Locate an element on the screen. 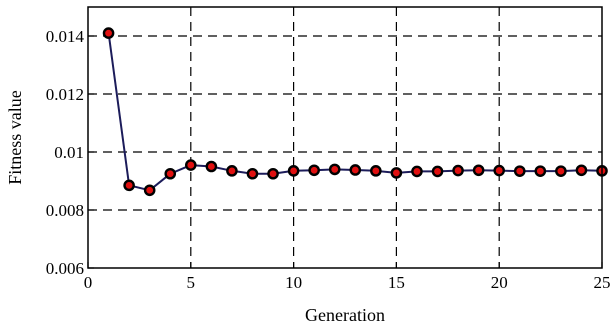  x-tick-label: 15 is located at coordinates (396, 282).